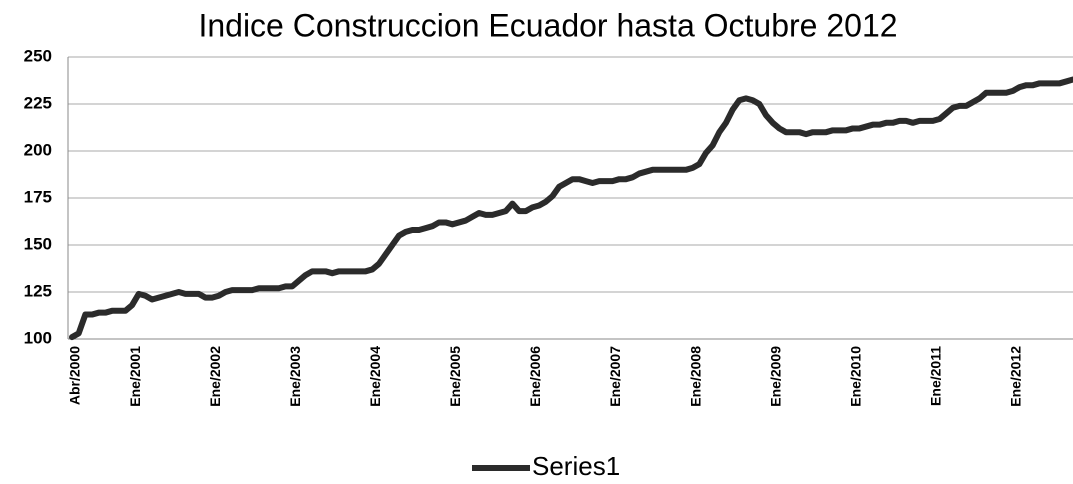 The image size is (1073, 484). Describe the element at coordinates (775, 376) in the screenshot. I see `x-tick-label: Ene/2009` at that location.